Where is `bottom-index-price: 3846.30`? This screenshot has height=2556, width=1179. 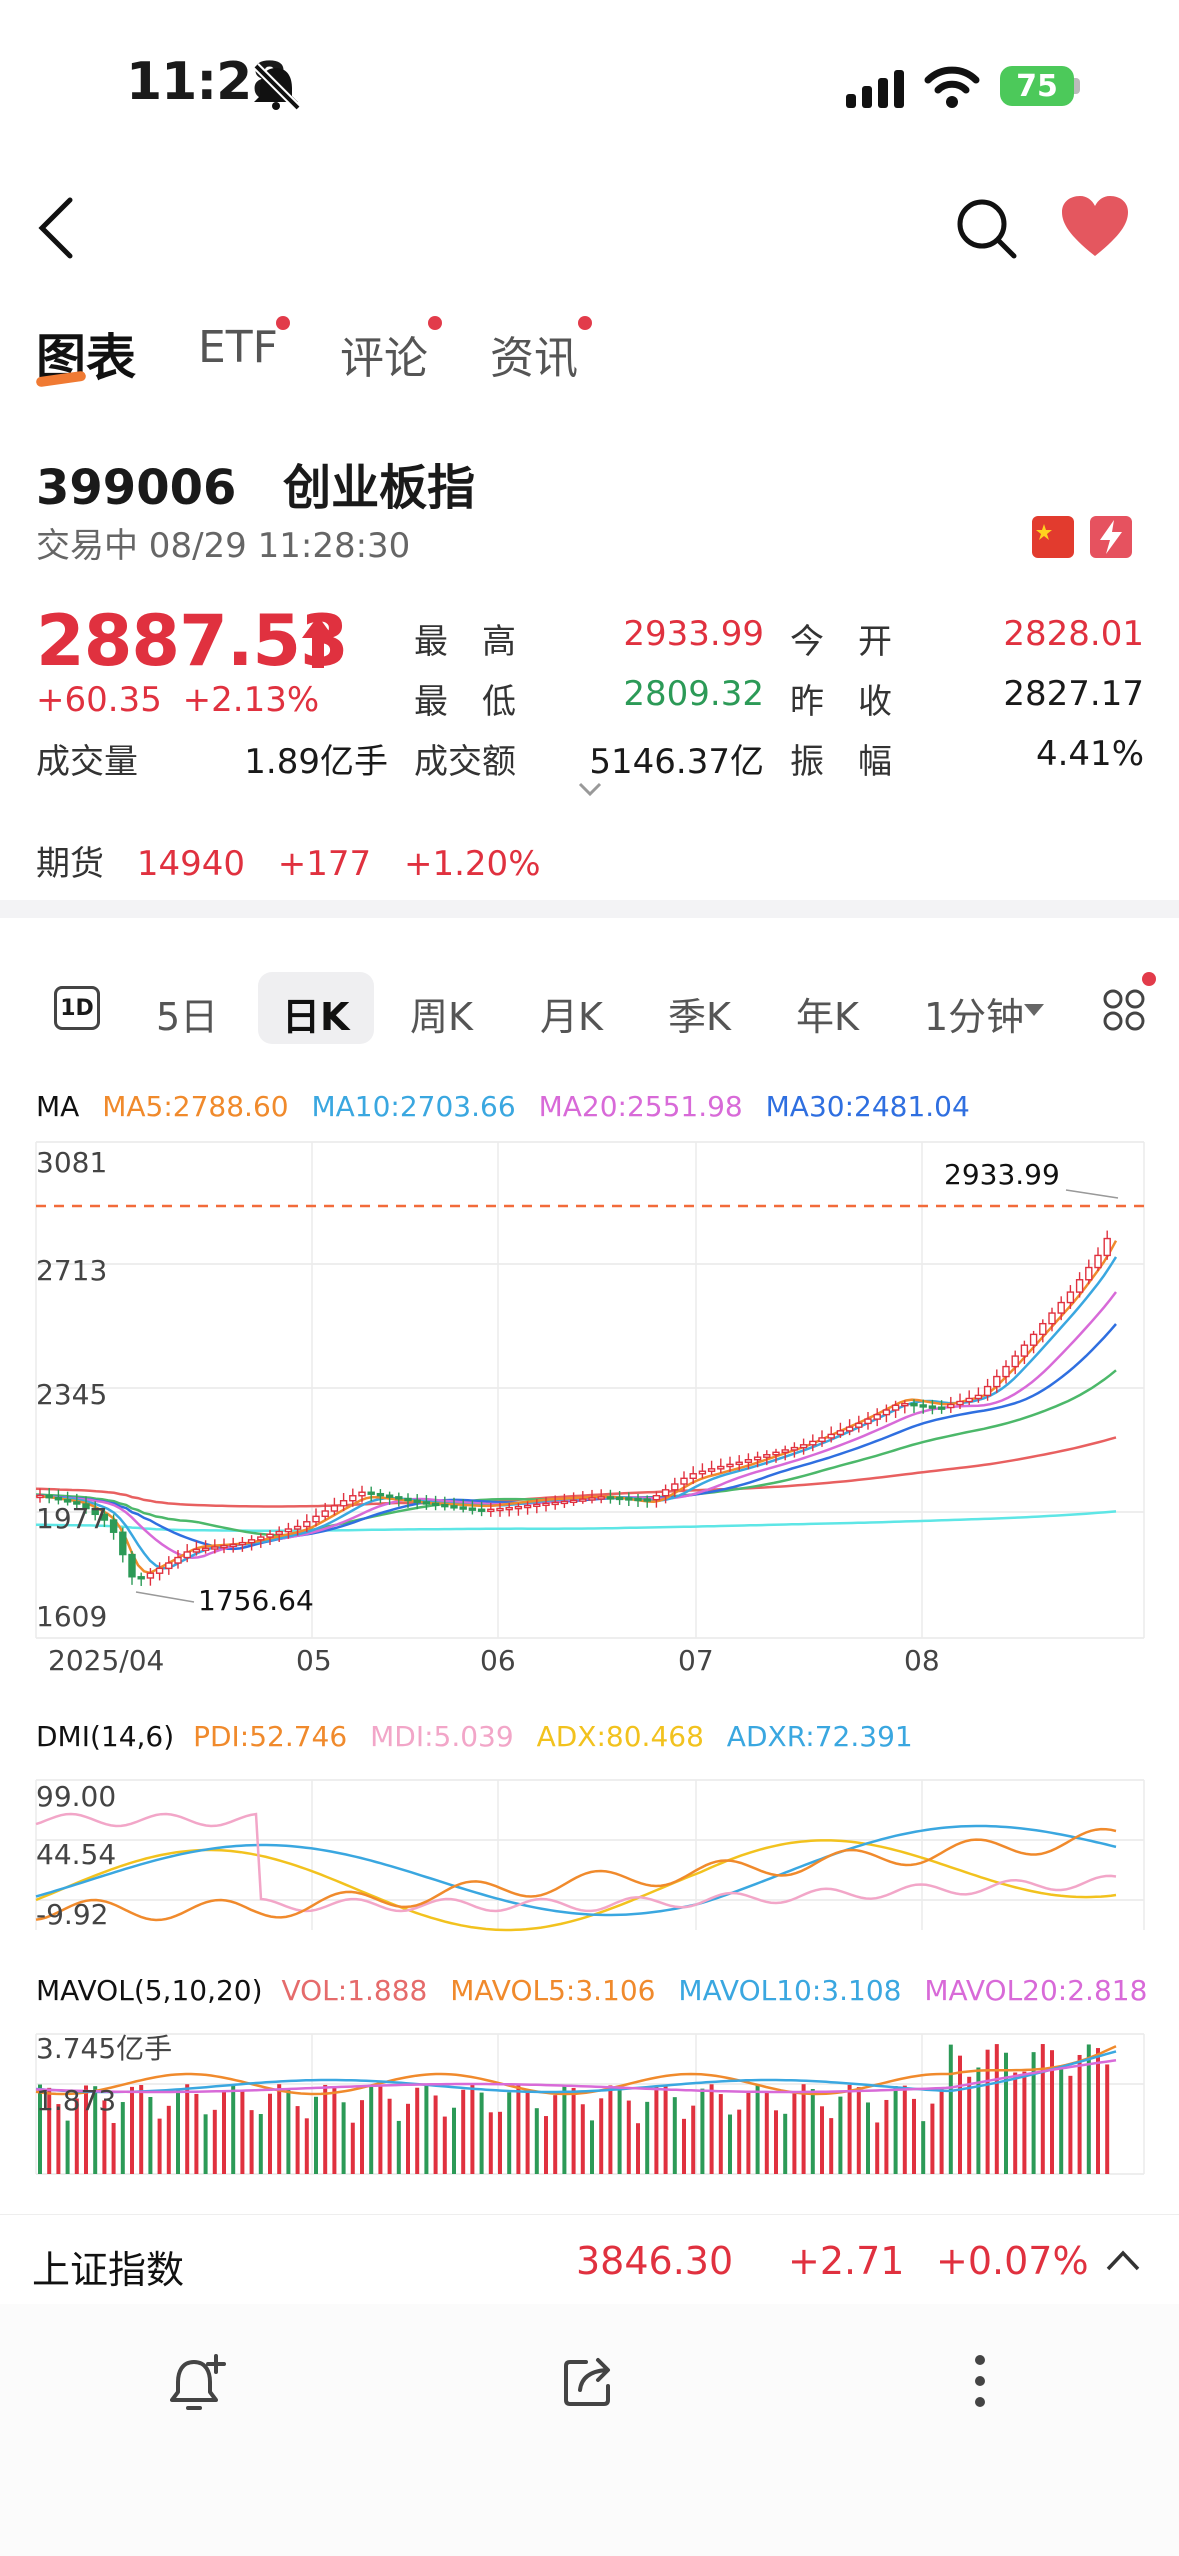 bottom-index-price: 3846.30 is located at coordinates (655, 2261).